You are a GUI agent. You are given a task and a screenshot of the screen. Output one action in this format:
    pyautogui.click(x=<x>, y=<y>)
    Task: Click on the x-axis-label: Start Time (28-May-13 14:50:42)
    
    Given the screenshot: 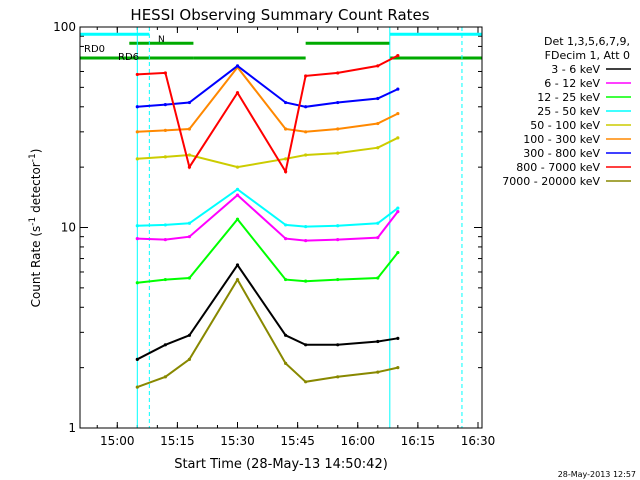 What is the action you would take?
    pyautogui.click(x=281, y=464)
    